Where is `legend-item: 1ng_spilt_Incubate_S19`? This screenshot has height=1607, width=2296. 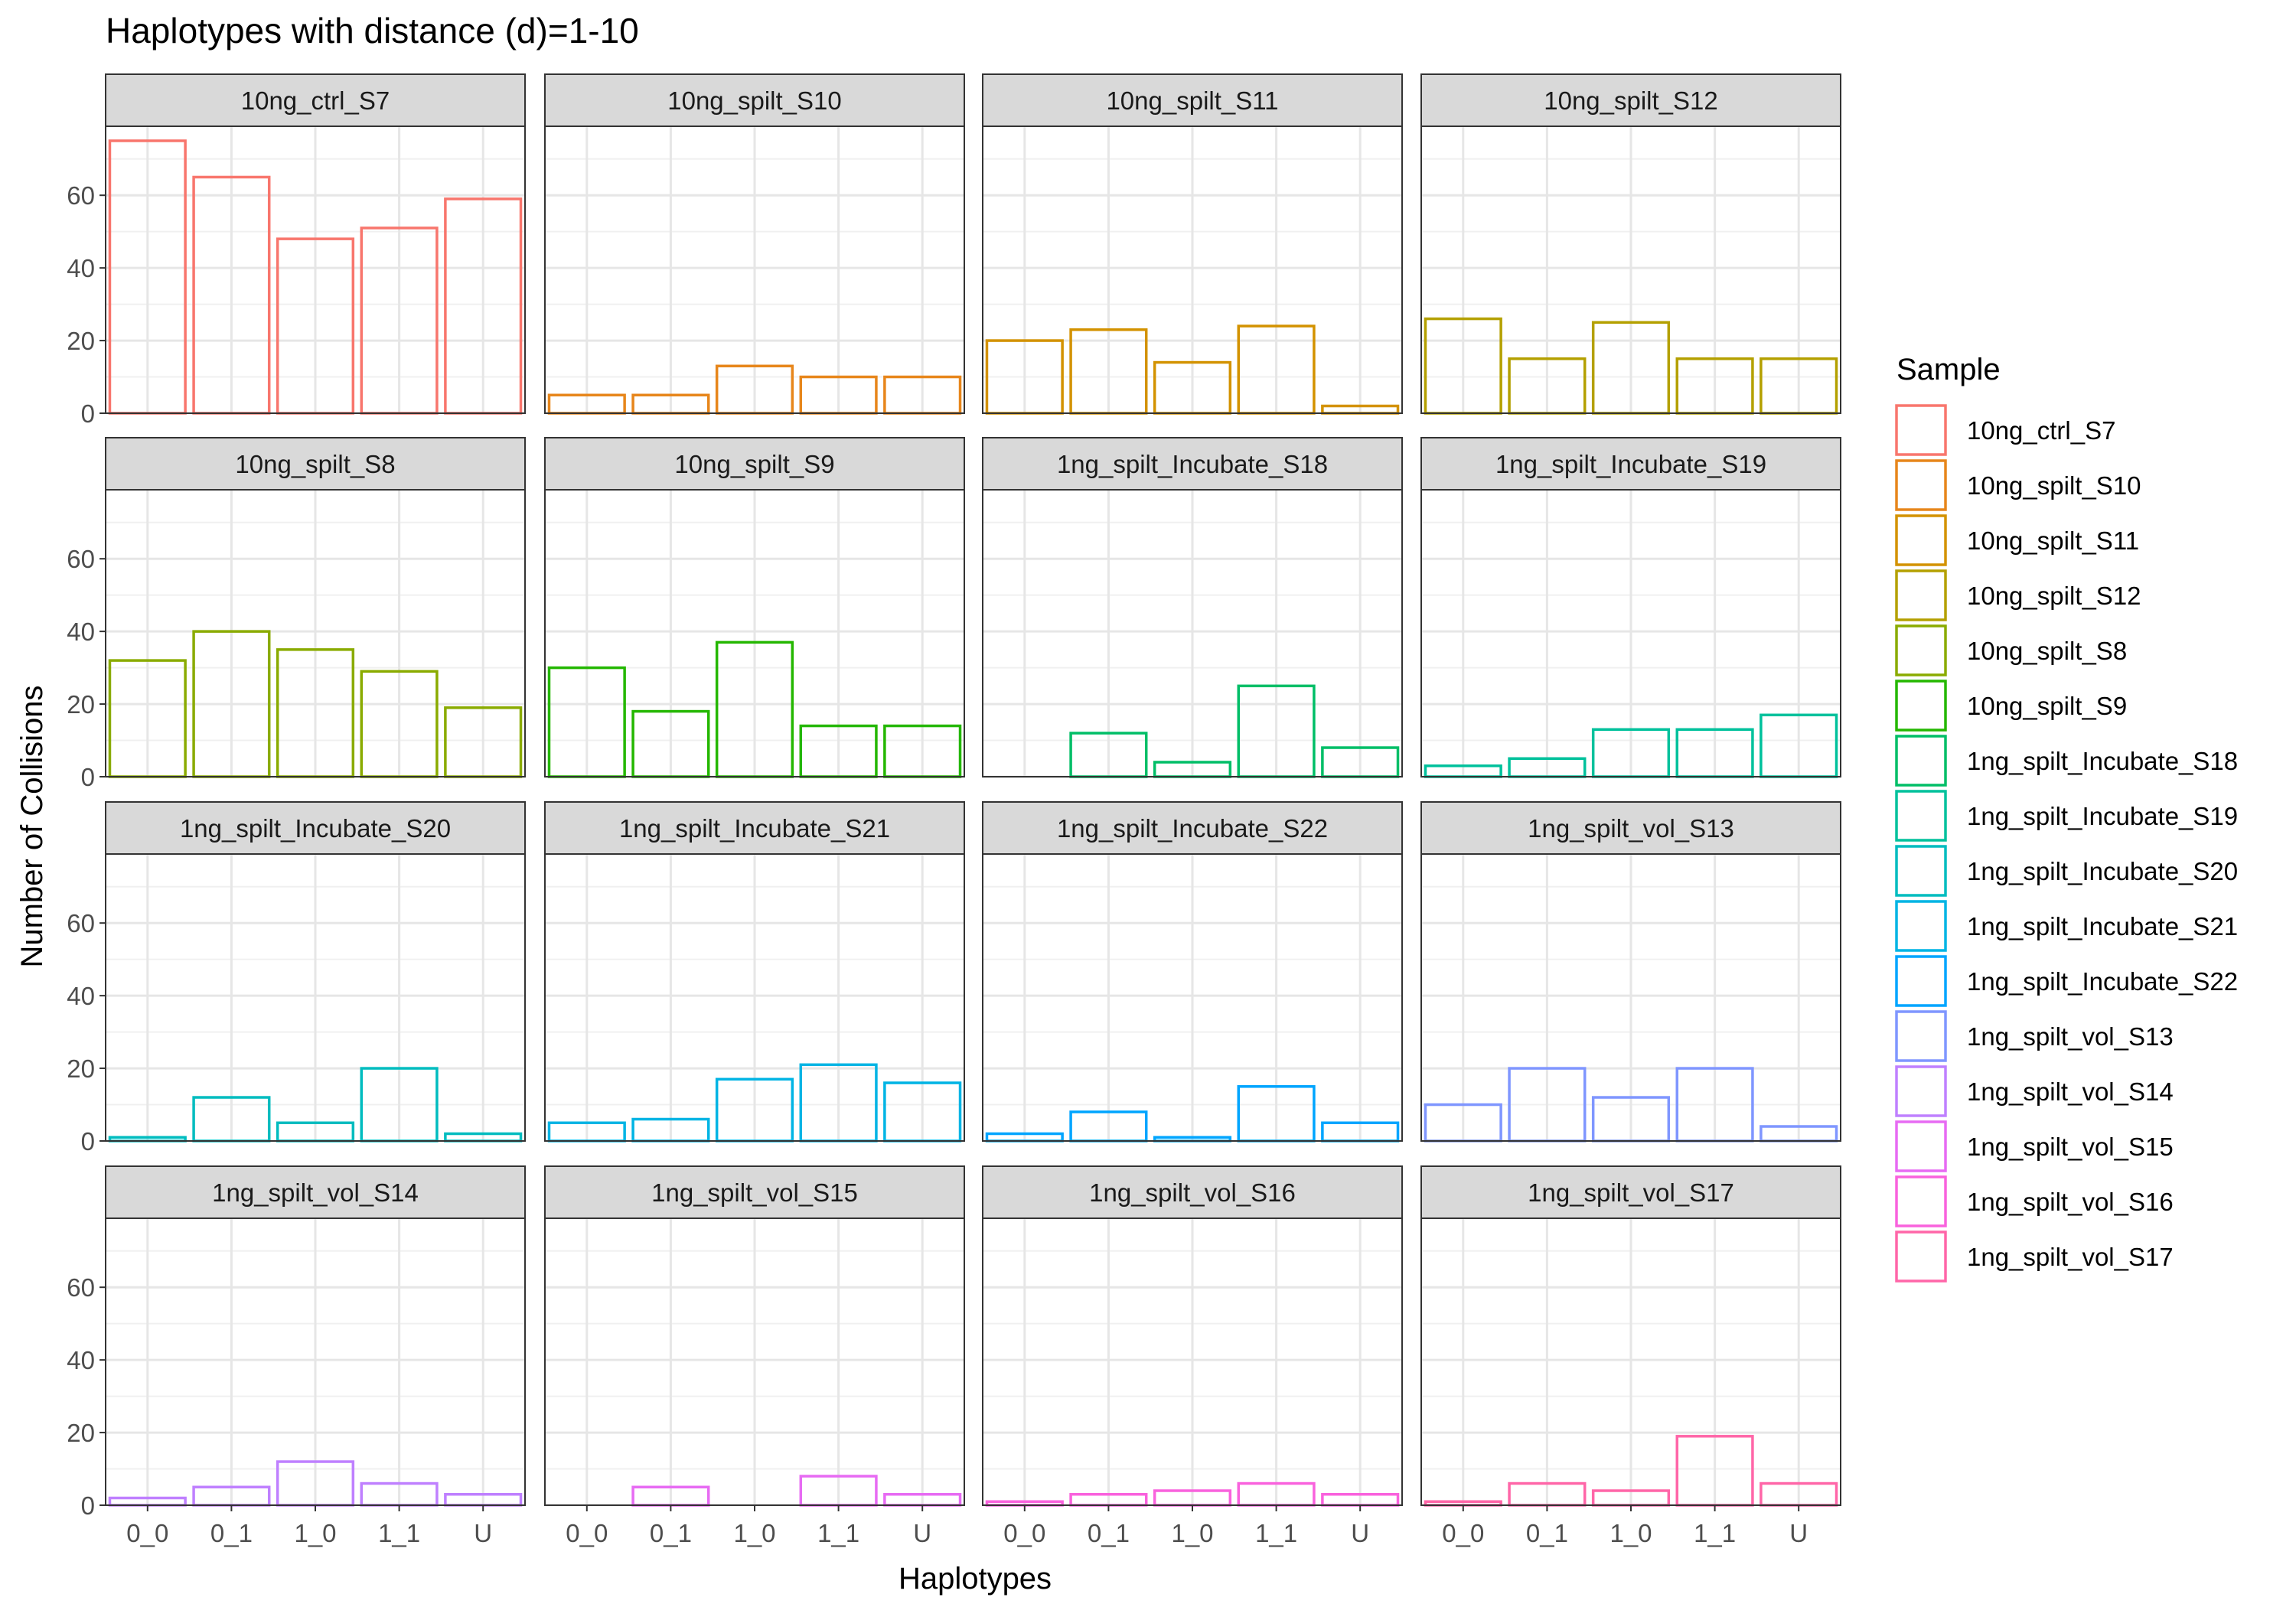
legend-item: 1ng_spilt_Incubate_S19 is located at coordinates (2066, 816).